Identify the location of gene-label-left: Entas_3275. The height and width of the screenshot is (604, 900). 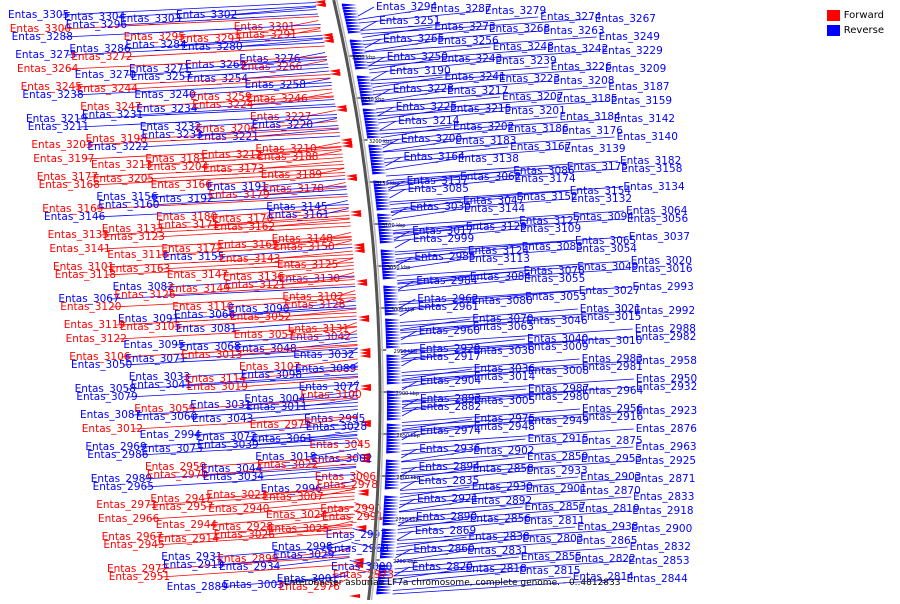
(45, 55).